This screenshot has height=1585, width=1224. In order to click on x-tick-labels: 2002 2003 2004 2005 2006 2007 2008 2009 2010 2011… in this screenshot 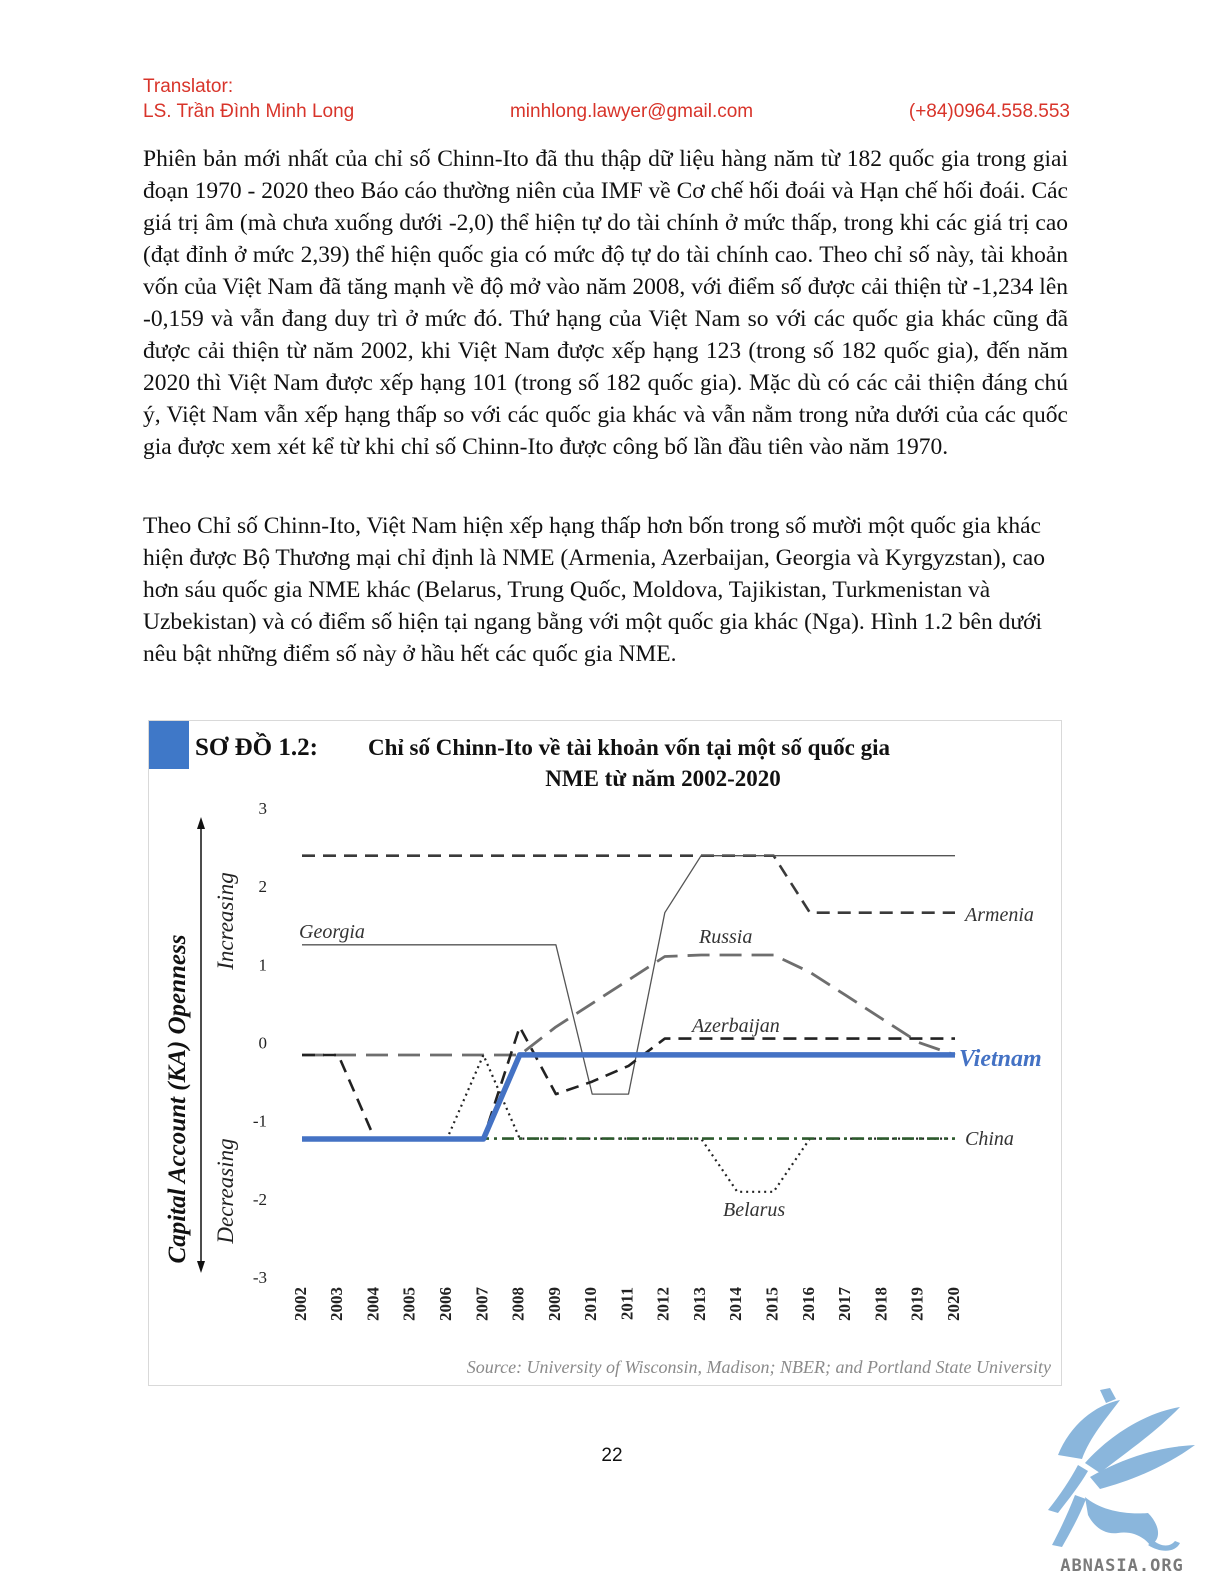, I will do `click(627, 1304)`.